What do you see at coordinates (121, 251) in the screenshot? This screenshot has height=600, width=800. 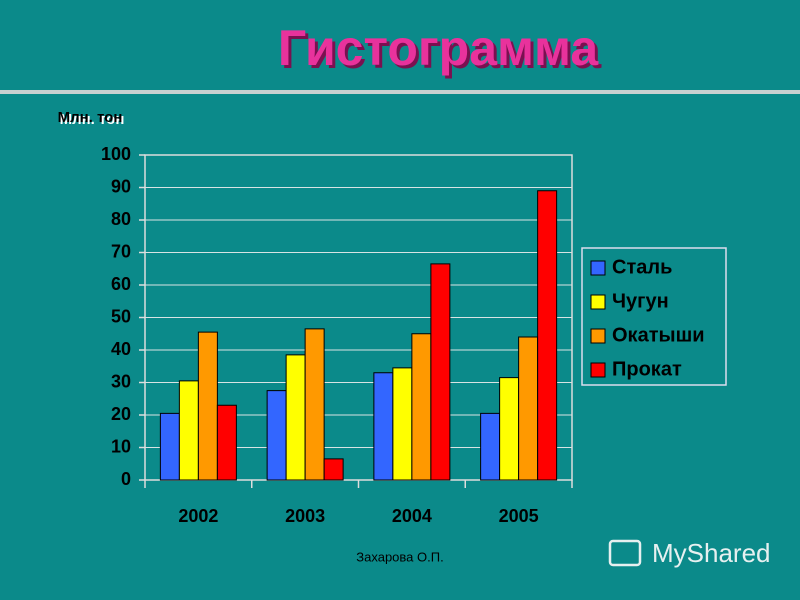 I see `y-tick-label: 70` at bounding box center [121, 251].